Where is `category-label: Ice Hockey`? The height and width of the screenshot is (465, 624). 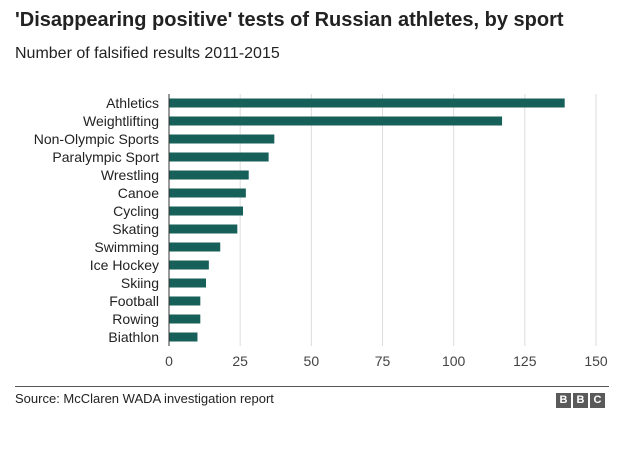
category-label: Ice Hockey is located at coordinates (124, 265).